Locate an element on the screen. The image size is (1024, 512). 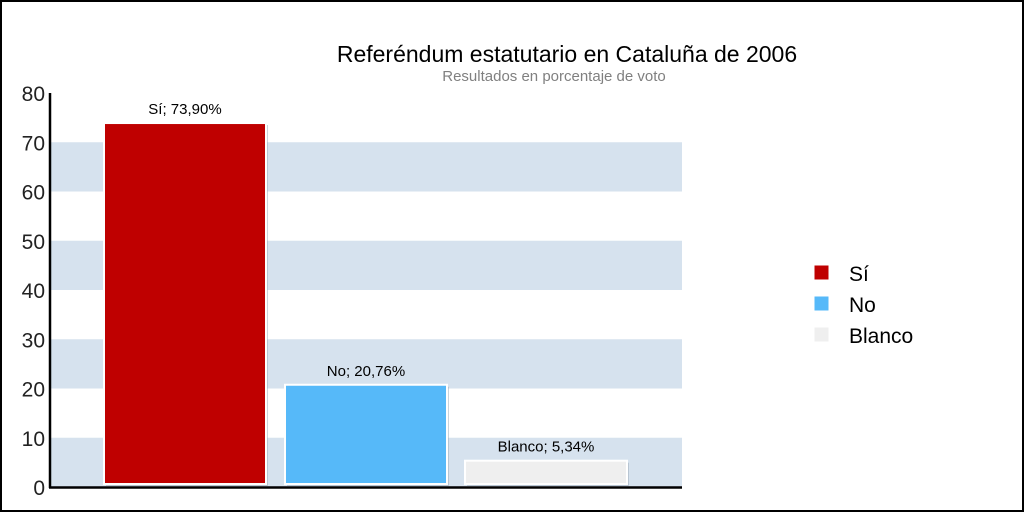
bar-sí is located at coordinates (185, 303).